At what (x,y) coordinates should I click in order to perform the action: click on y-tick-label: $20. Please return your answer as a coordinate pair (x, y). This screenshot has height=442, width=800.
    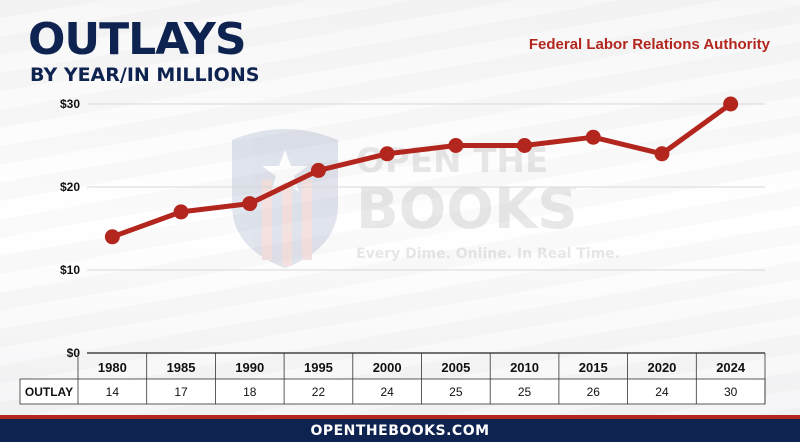
    Looking at the image, I should click on (70, 187).